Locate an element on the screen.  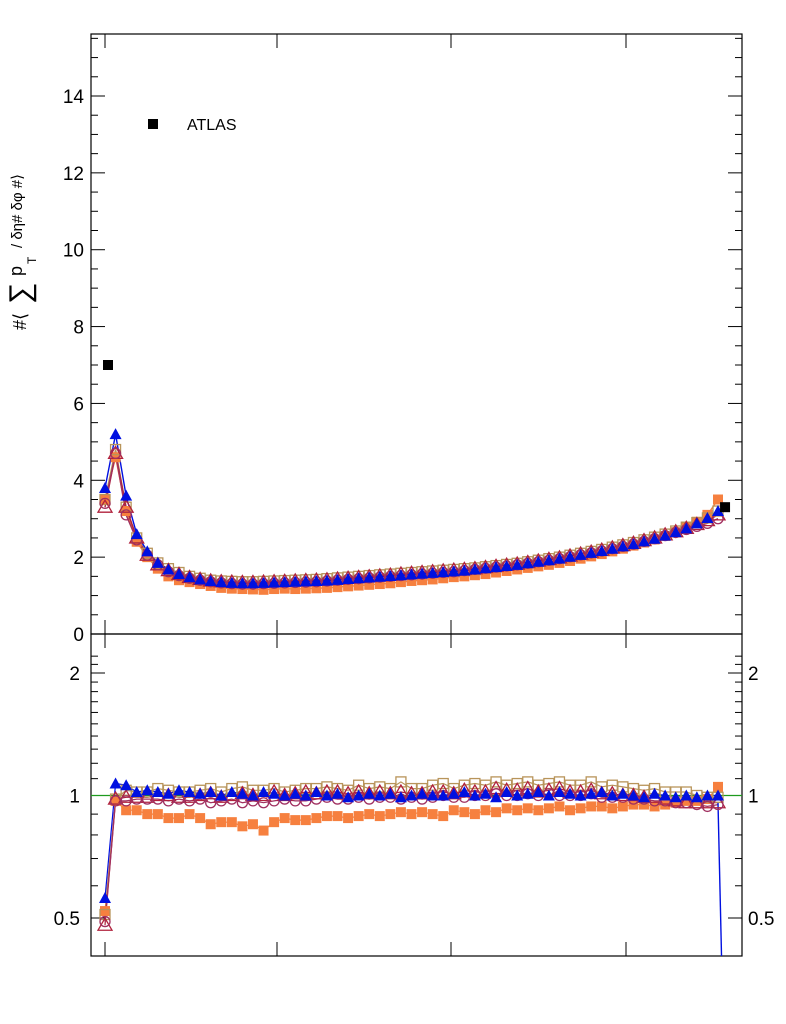
ylabel-rest: / δη# δφ #⟩ is located at coordinates (17, 211).